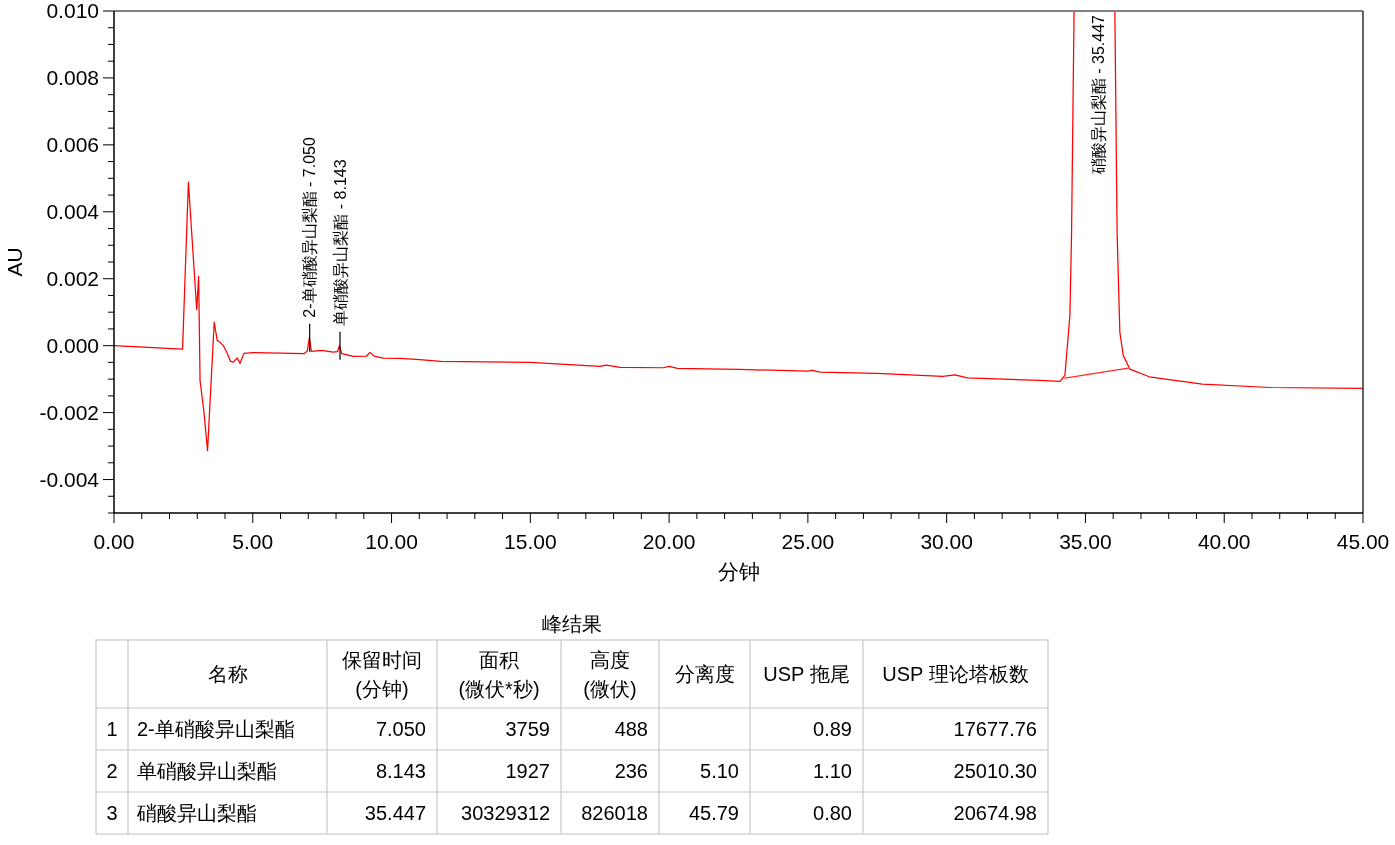 This screenshot has height=845, width=1395. What do you see at coordinates (310, 227) in the screenshot?
I see `annotation: 2-单硝酸异山梨酯 - 7.050` at bounding box center [310, 227].